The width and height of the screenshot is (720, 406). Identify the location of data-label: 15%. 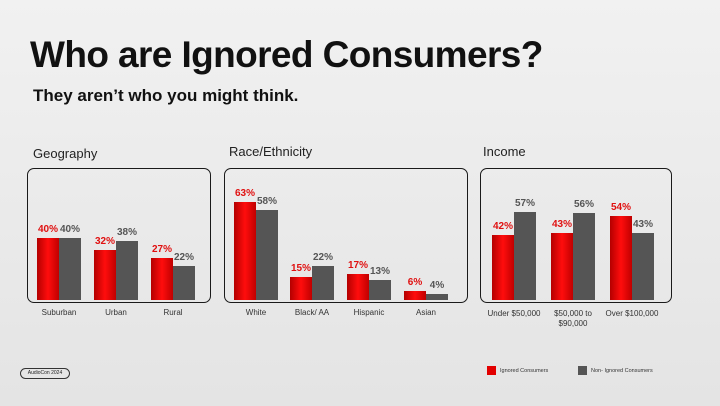
(300, 268).